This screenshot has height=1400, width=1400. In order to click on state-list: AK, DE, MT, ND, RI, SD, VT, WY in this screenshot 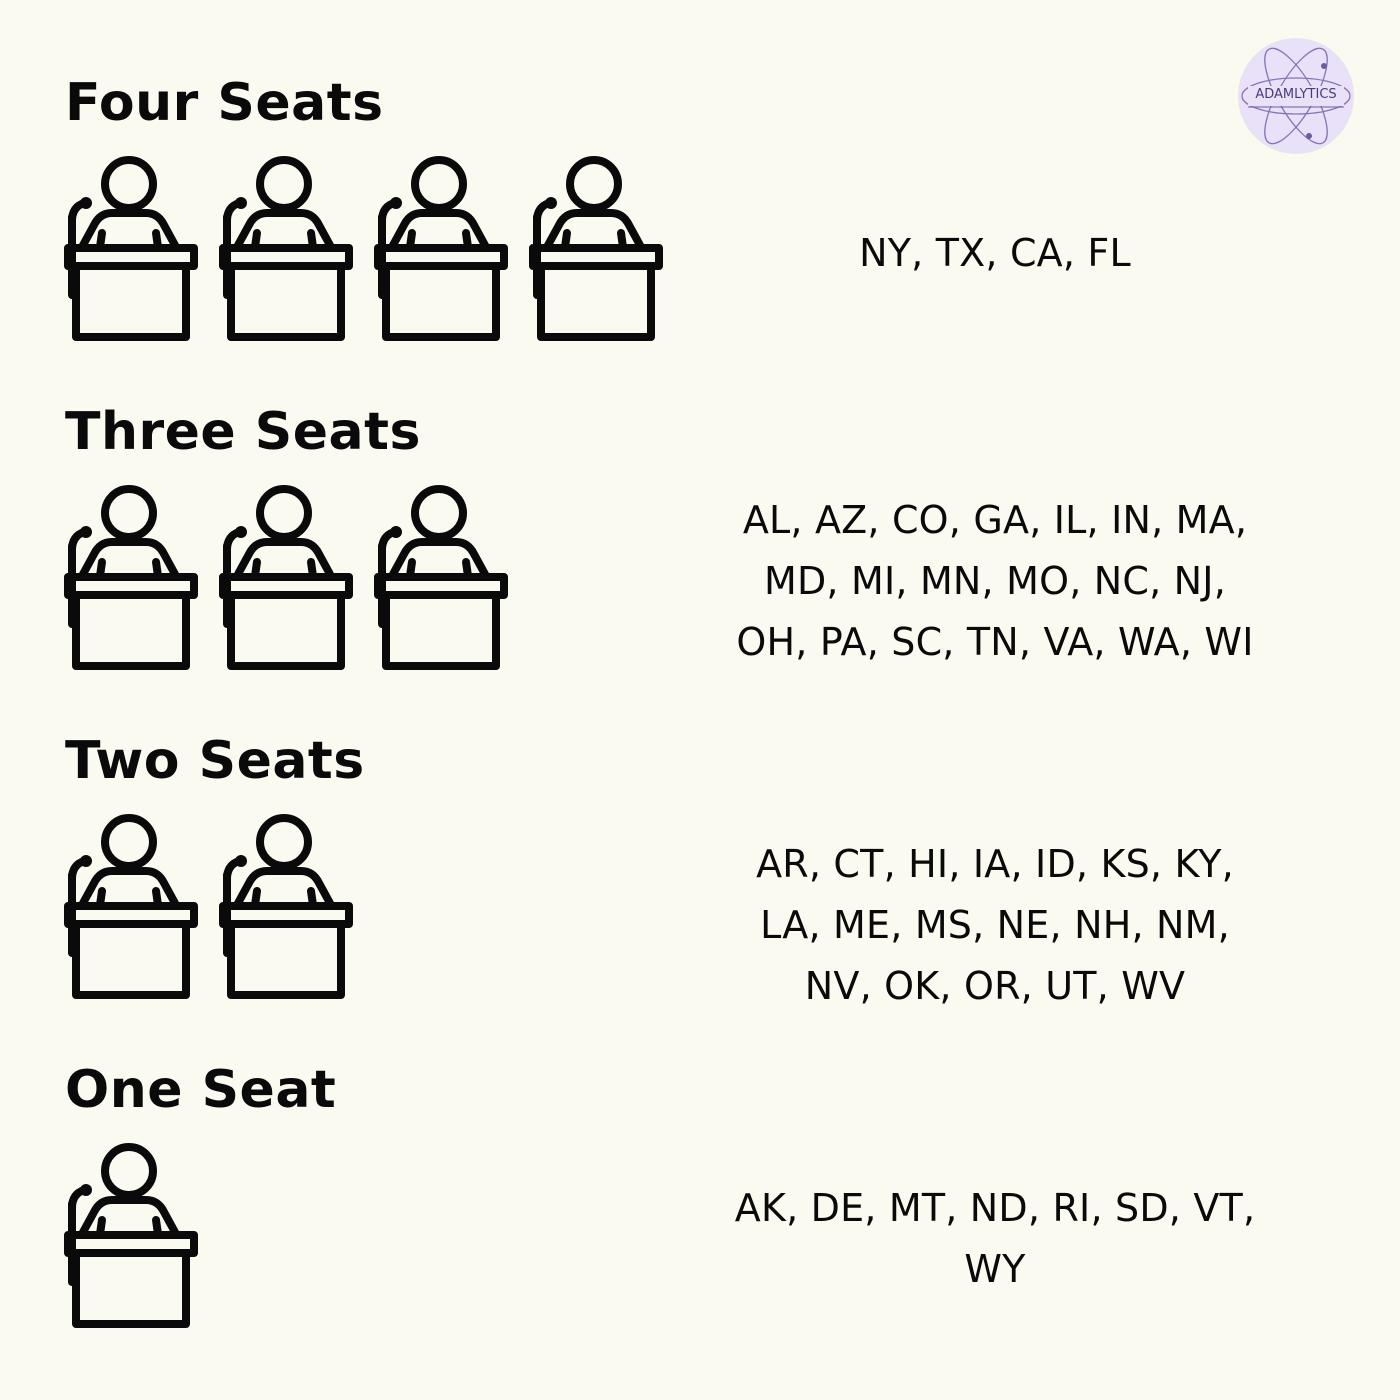, I will do `click(995, 1239)`.